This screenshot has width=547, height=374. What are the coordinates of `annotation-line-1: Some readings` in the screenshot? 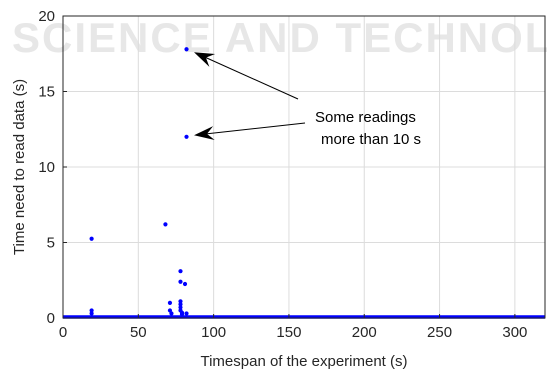 It's located at (365, 117).